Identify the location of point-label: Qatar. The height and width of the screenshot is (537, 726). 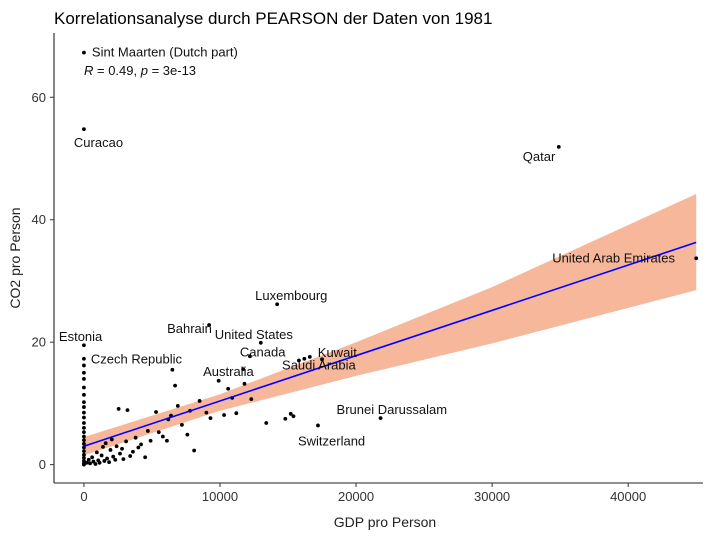
(539, 156).